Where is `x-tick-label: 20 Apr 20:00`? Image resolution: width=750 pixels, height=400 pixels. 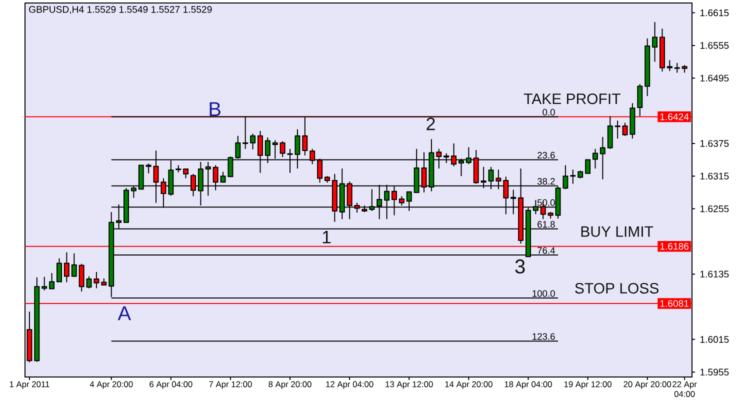
x-tick-label: 20 Apr 20:00 is located at coordinates (648, 385).